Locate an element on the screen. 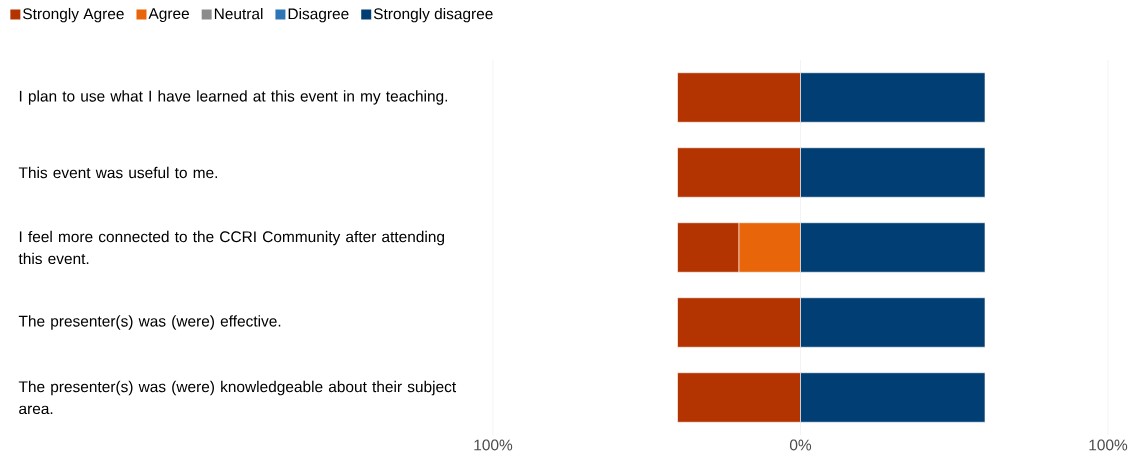  y-tick-label: I feel more connected to the CCRI Community after attending this event. is located at coordinates (231, 247).